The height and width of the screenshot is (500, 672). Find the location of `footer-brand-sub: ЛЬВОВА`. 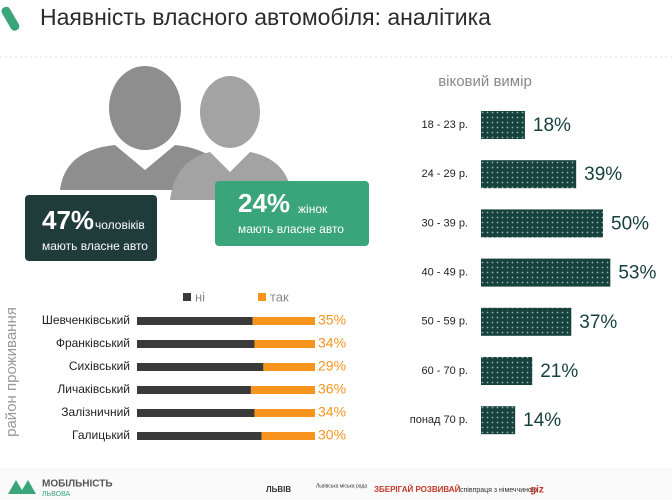

footer-brand-sub: ЛЬВОВА is located at coordinates (56, 494).